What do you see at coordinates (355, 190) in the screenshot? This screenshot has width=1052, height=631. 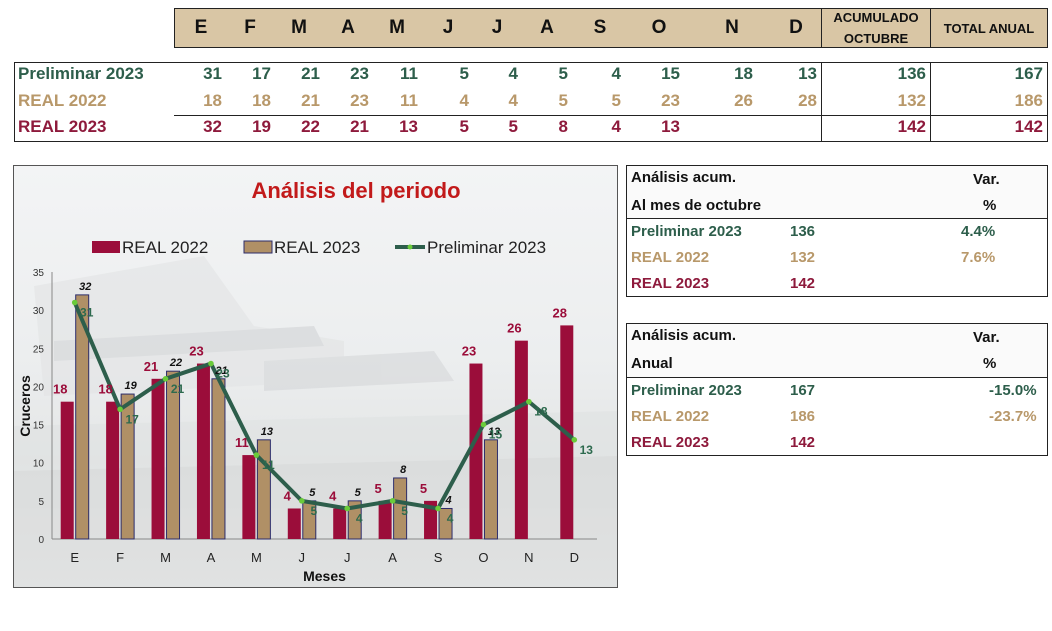 I see `chart-title: Análisis del periodo` at bounding box center [355, 190].